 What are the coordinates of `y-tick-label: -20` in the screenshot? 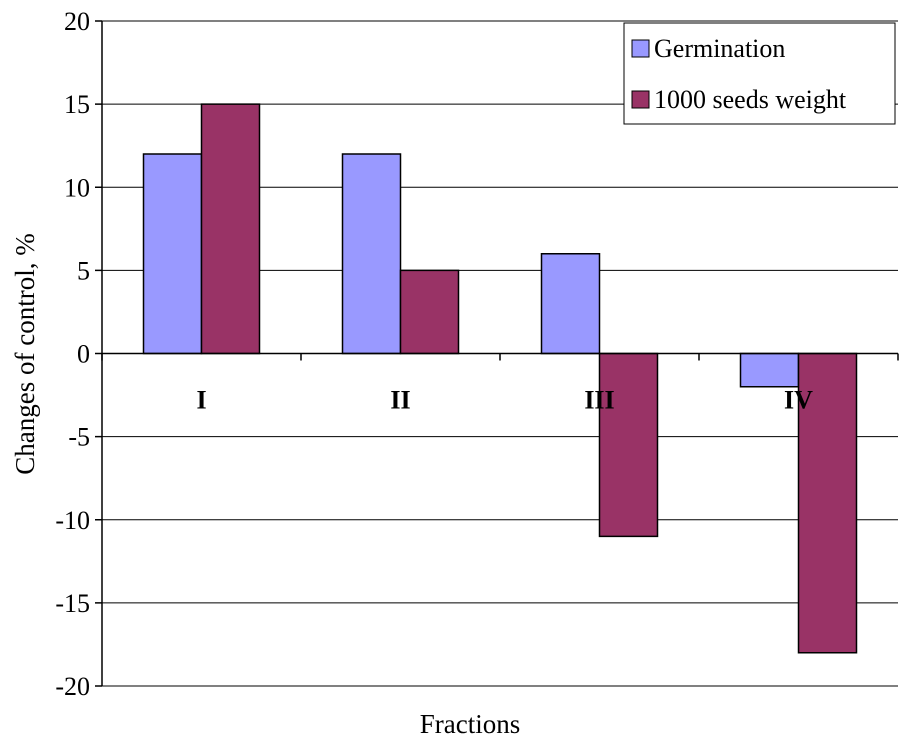 It's located at (72, 686).